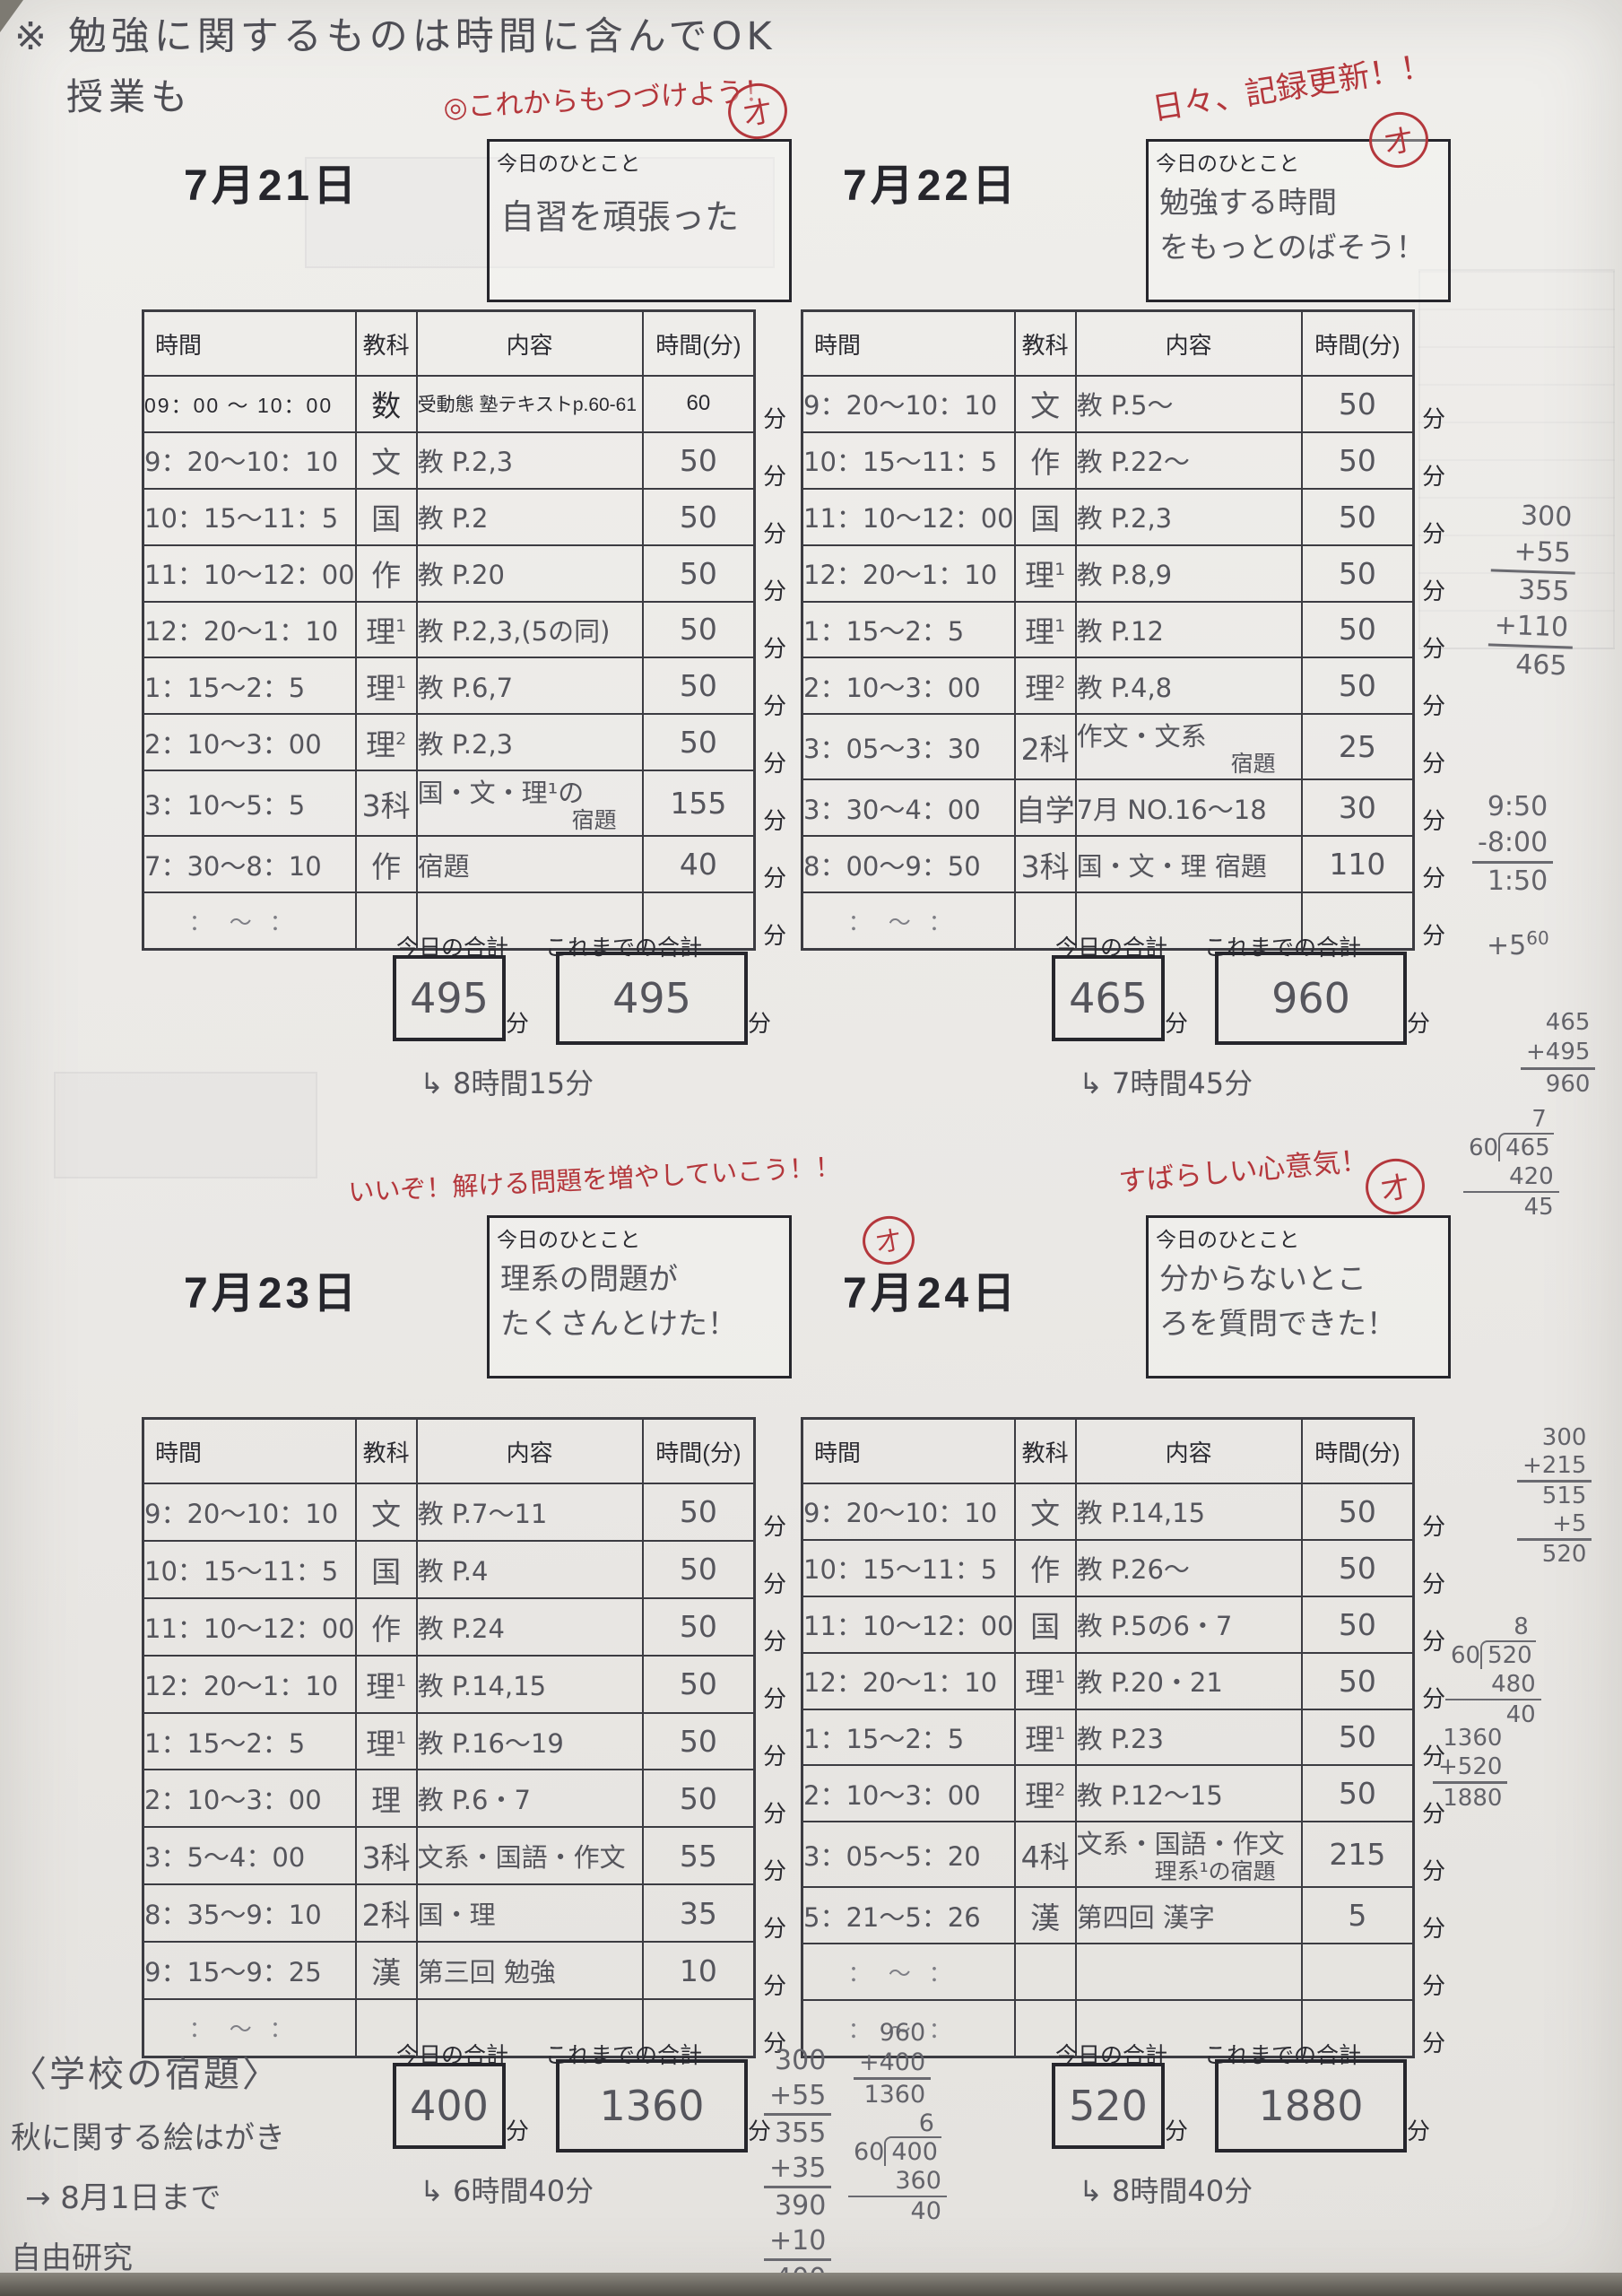 This screenshot has width=1622, height=2296. What do you see at coordinates (1399, 142) in the screenshot?
I see `stamp-initial: 才` at bounding box center [1399, 142].